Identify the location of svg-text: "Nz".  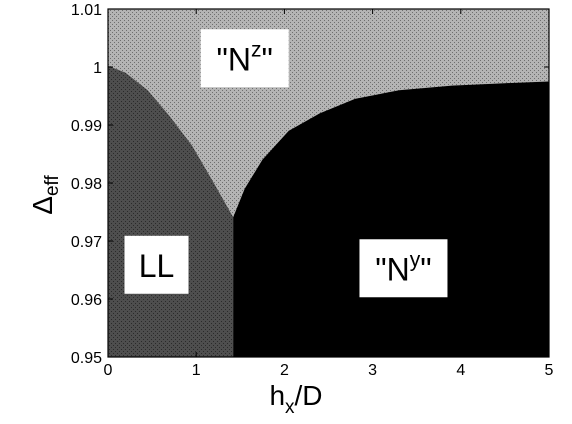
(245, 57).